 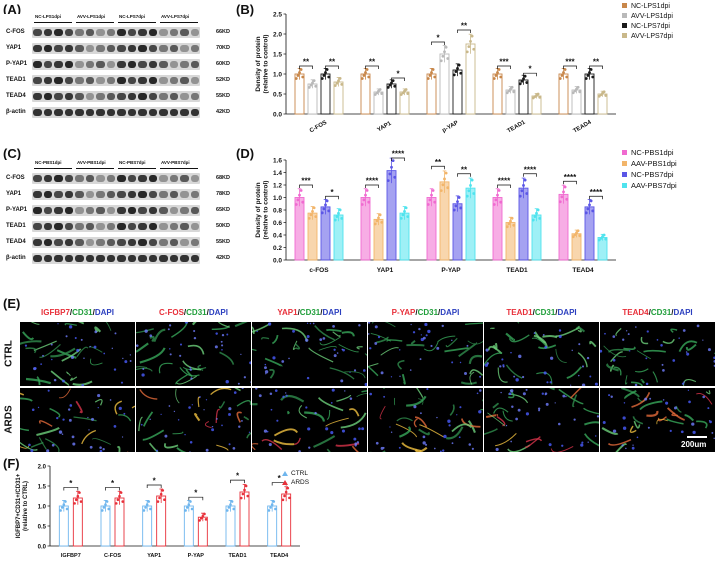 What do you see at coordinates (277, 14) in the screenshot?
I see `y-tick-label: 2.5` at bounding box center [277, 14].